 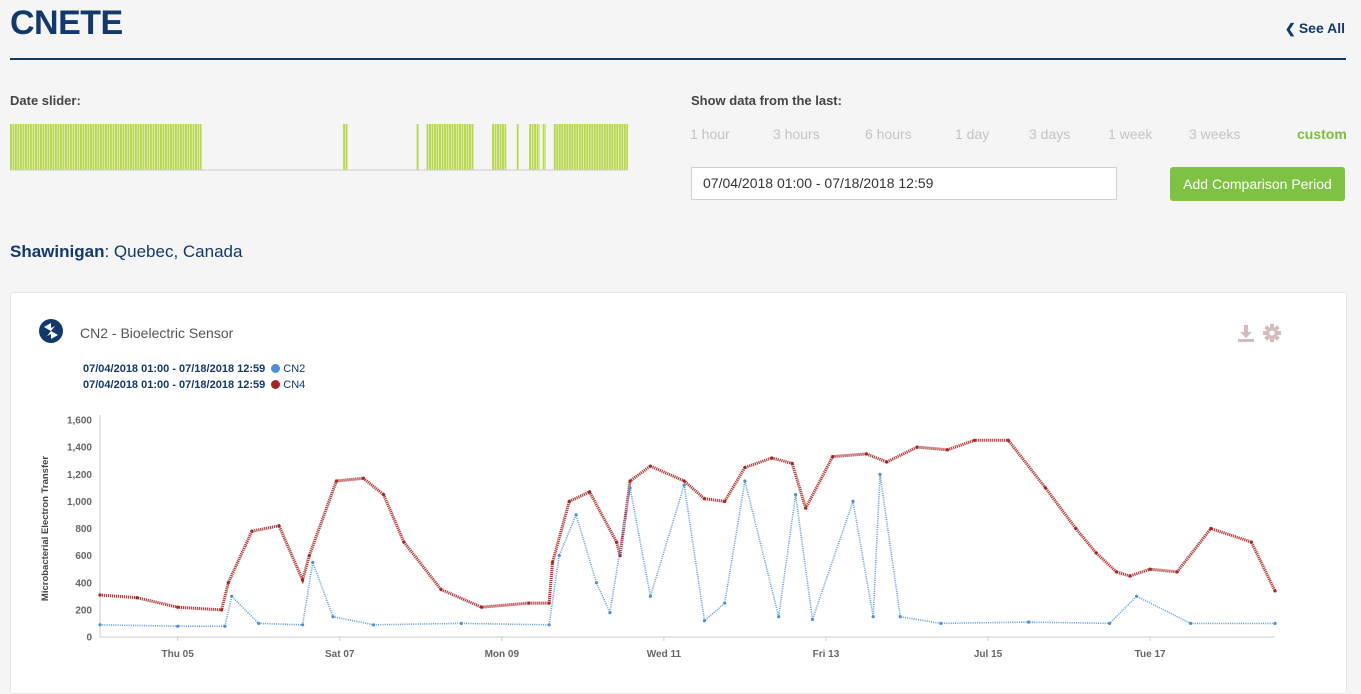 What do you see at coordinates (972, 134) in the screenshot?
I see `range-option-1-day: 1 day` at bounding box center [972, 134].